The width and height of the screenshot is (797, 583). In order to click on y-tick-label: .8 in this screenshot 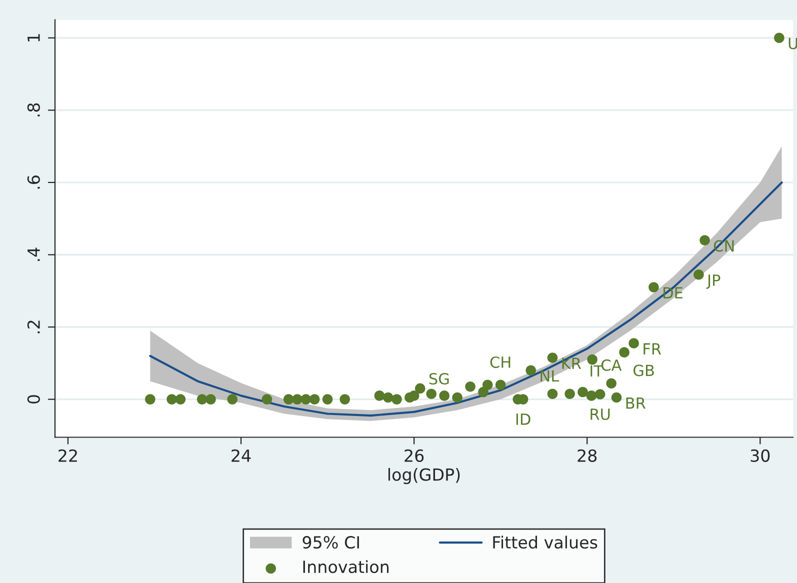, I will do `click(33, 109)`.